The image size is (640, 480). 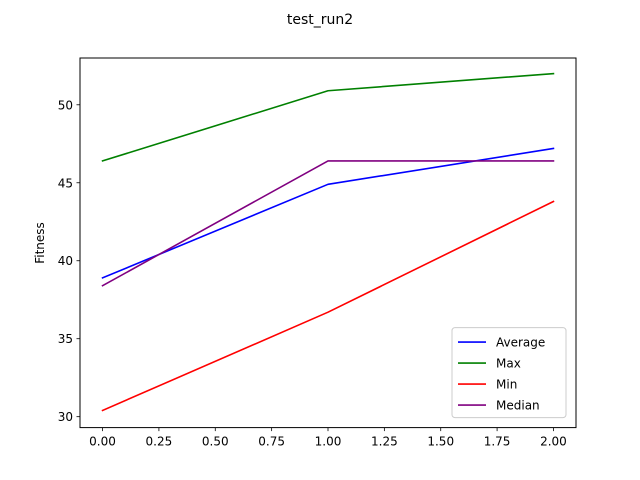 I want to click on x-tick-label: 0.25, so click(x=159, y=442).